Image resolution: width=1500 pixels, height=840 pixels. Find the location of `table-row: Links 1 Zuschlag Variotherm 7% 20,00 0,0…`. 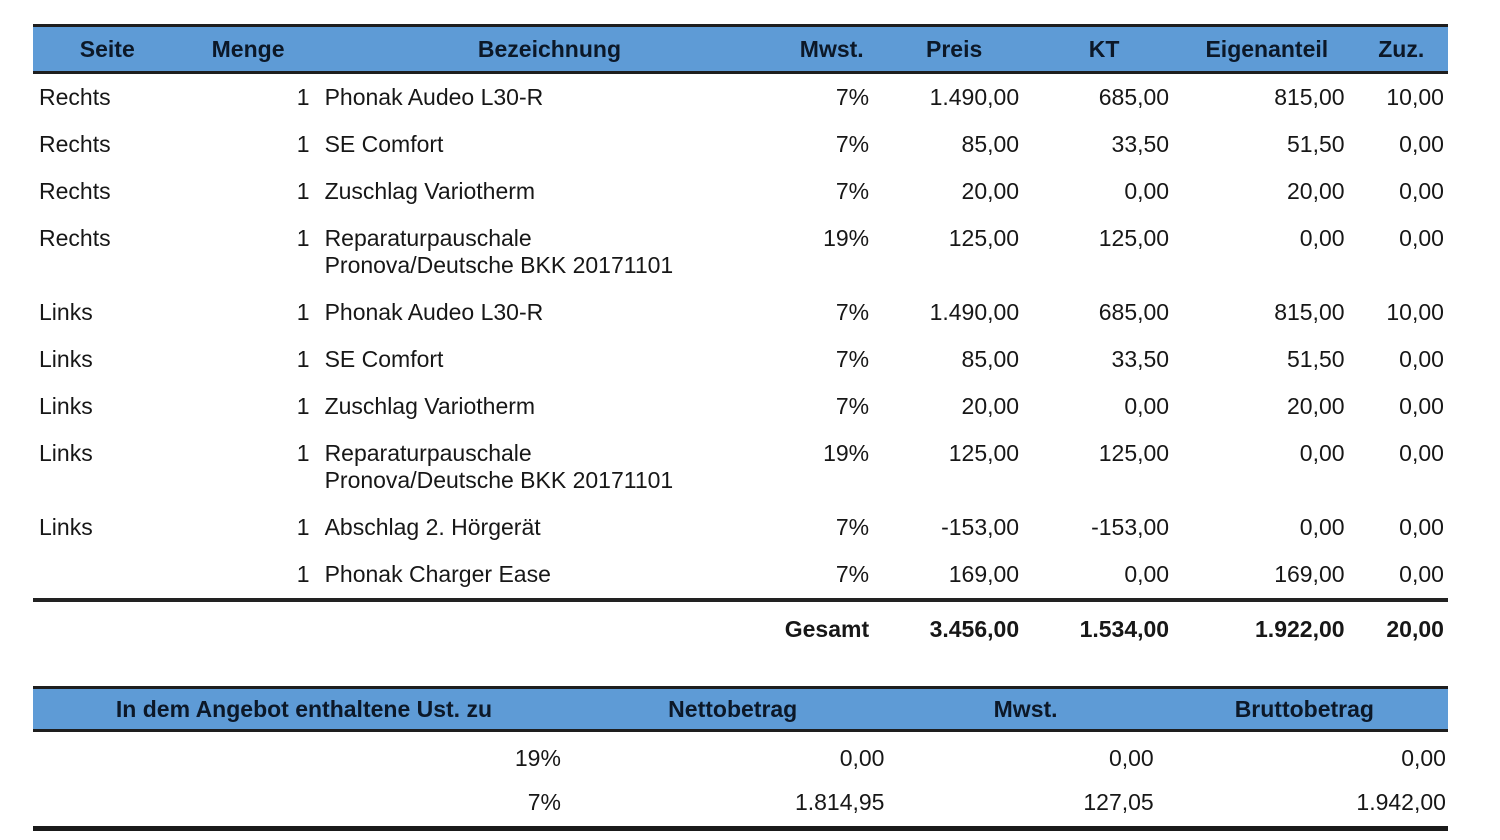

table-row: Links 1 Zuschlag Variotherm 7% 20,00 0,0… is located at coordinates (740, 406).